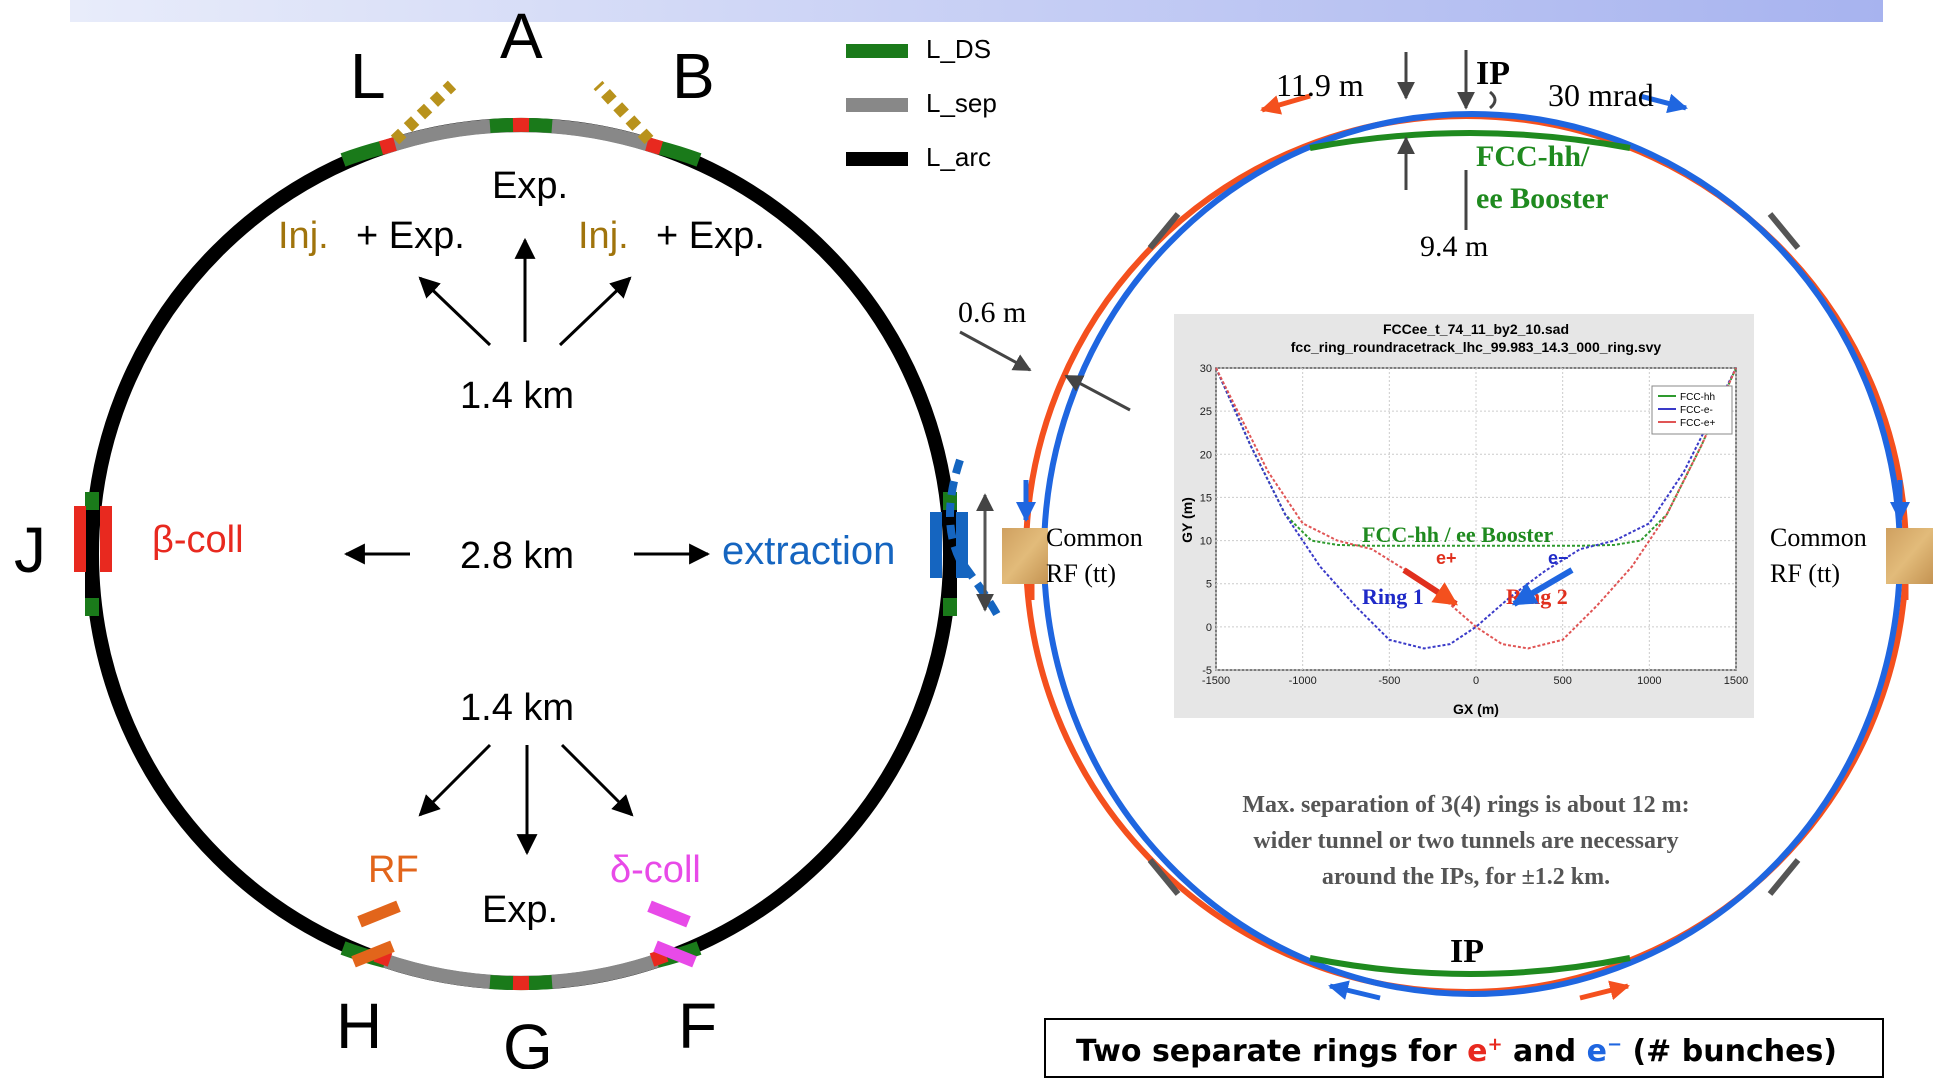 The width and height of the screenshot is (1933, 1078). Describe the element at coordinates (423, 112) in the screenshot. I see `injection-line-left` at that location.